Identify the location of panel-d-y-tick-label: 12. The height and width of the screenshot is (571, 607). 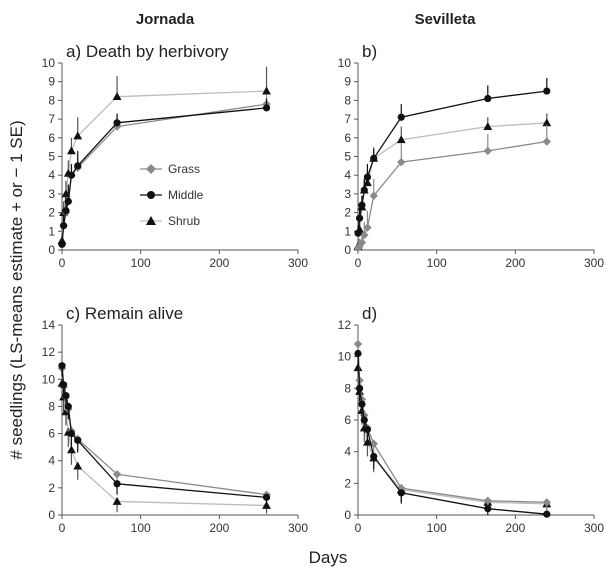
(345, 325).